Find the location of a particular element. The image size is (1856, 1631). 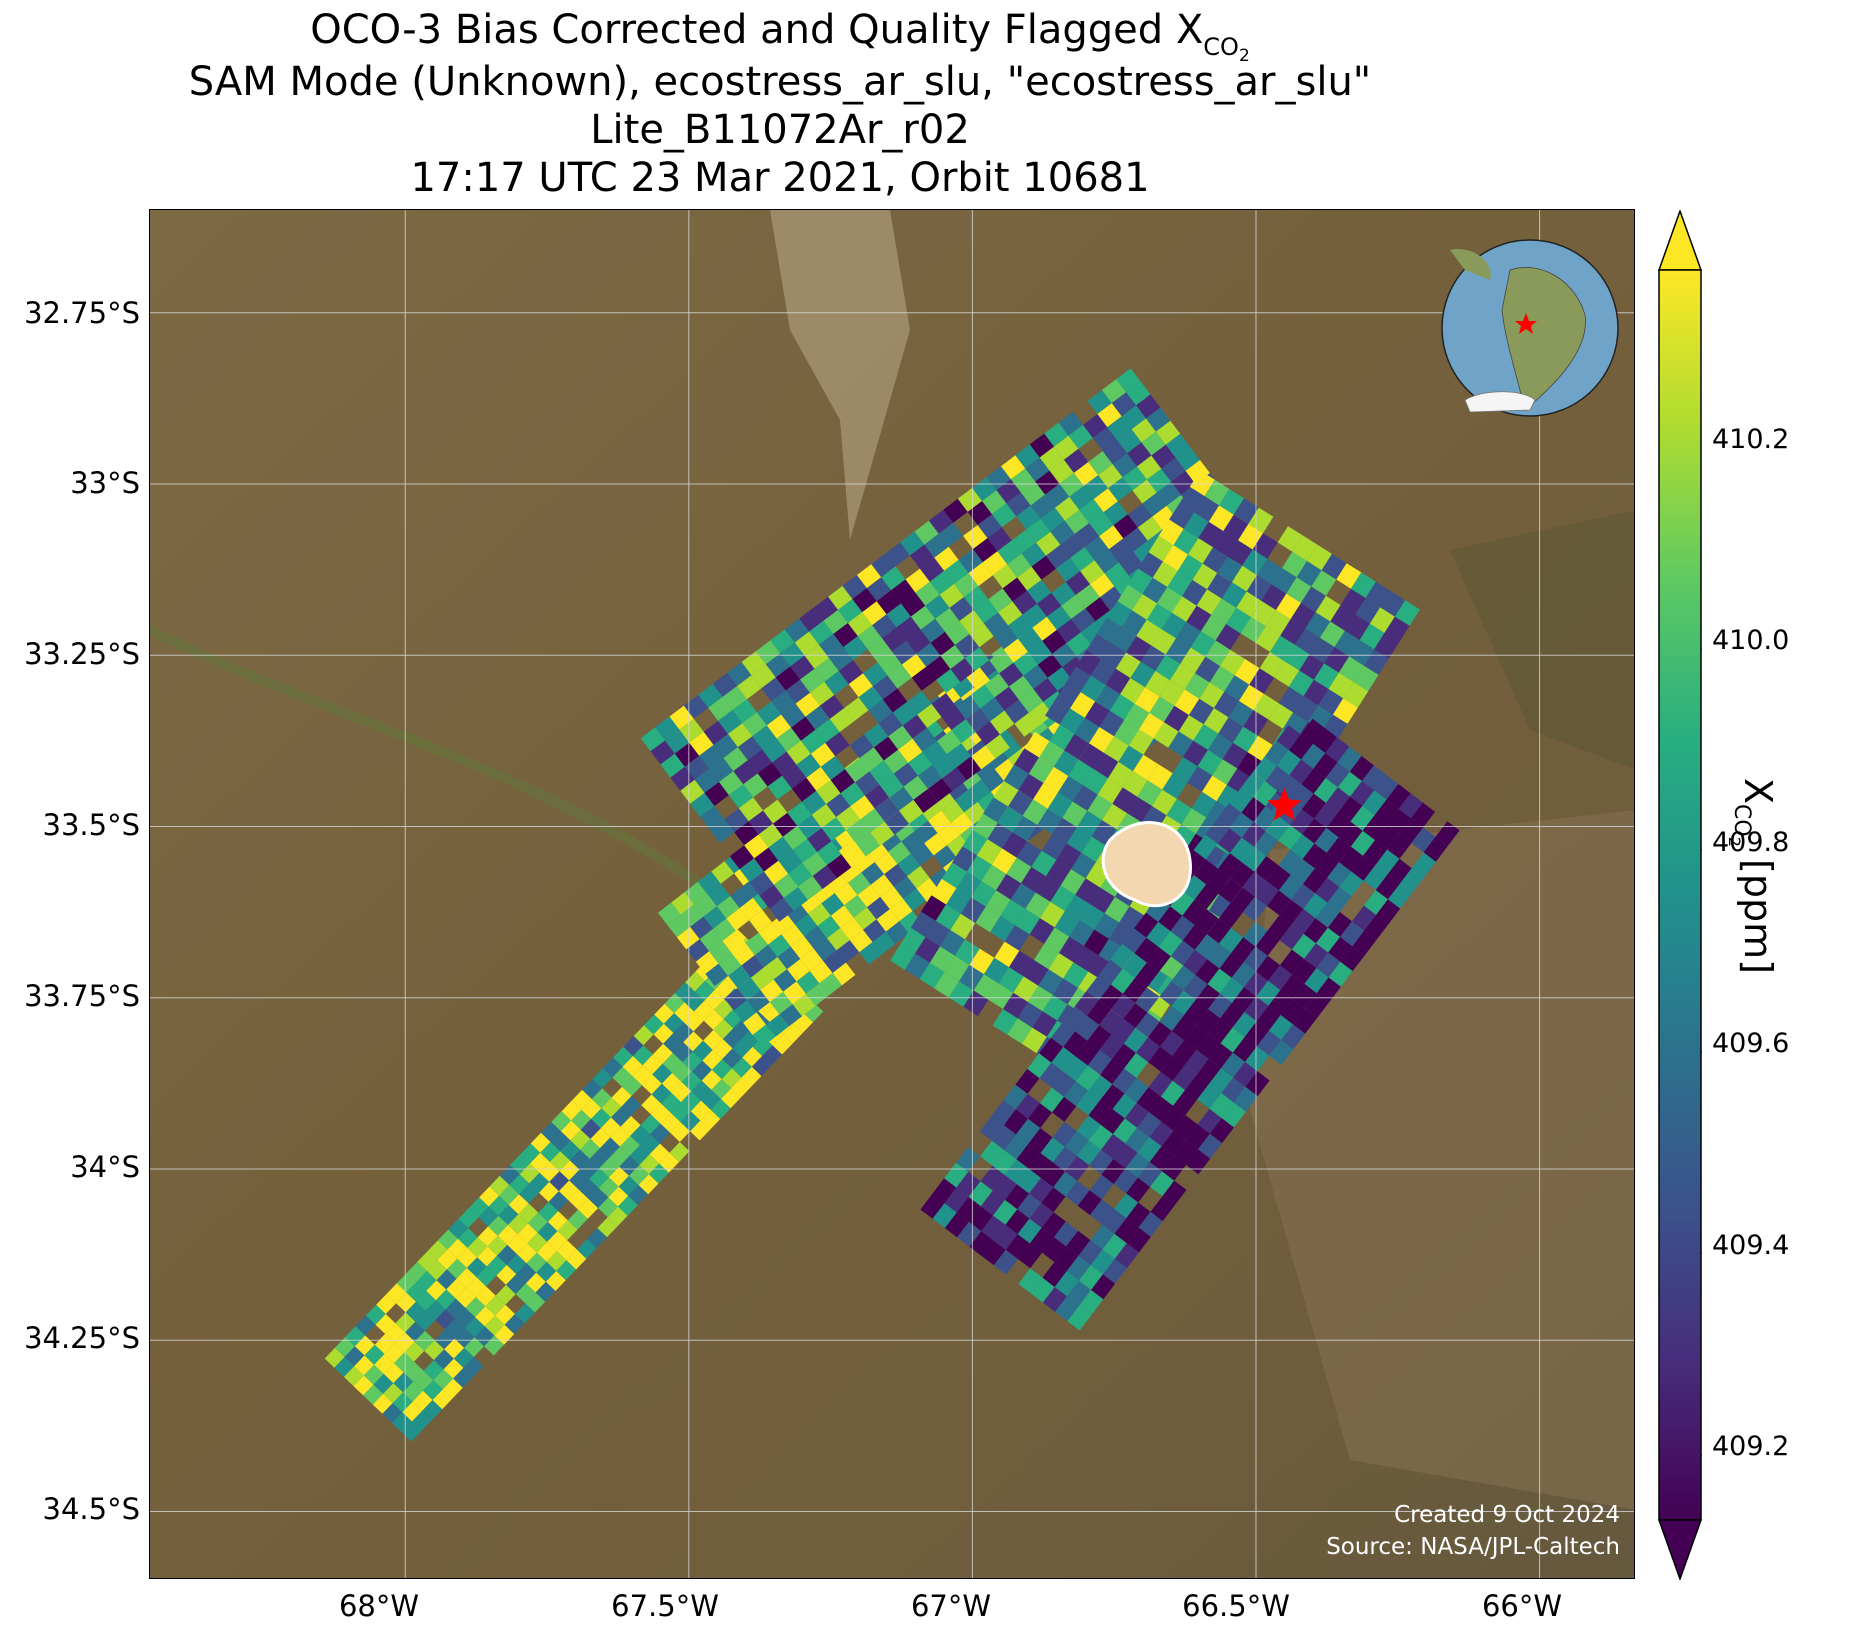

colorbar-label-sub2: 2 is located at coordinates (1734, 841).